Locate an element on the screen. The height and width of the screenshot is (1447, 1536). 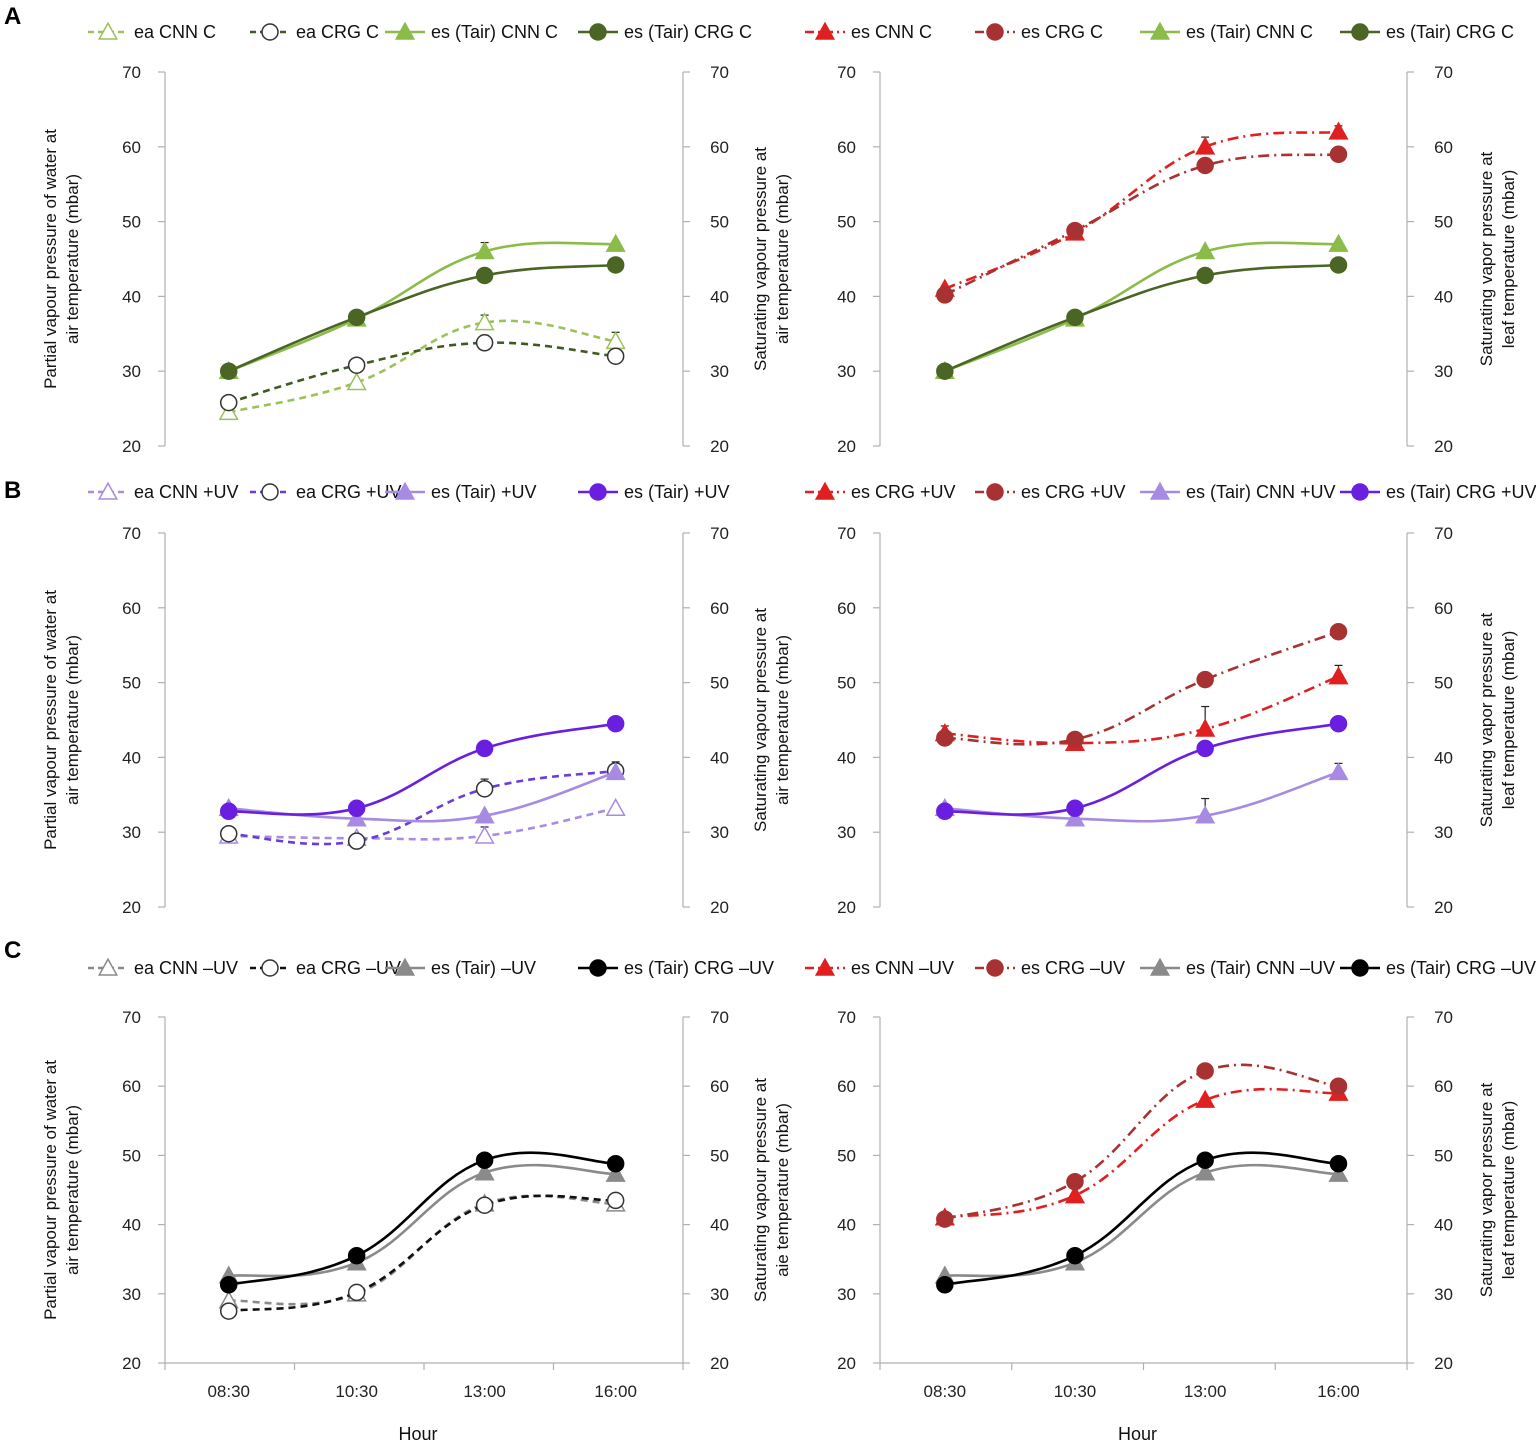
legend-label: es (Tair) CNN +UV is located at coordinates (1261, 492).